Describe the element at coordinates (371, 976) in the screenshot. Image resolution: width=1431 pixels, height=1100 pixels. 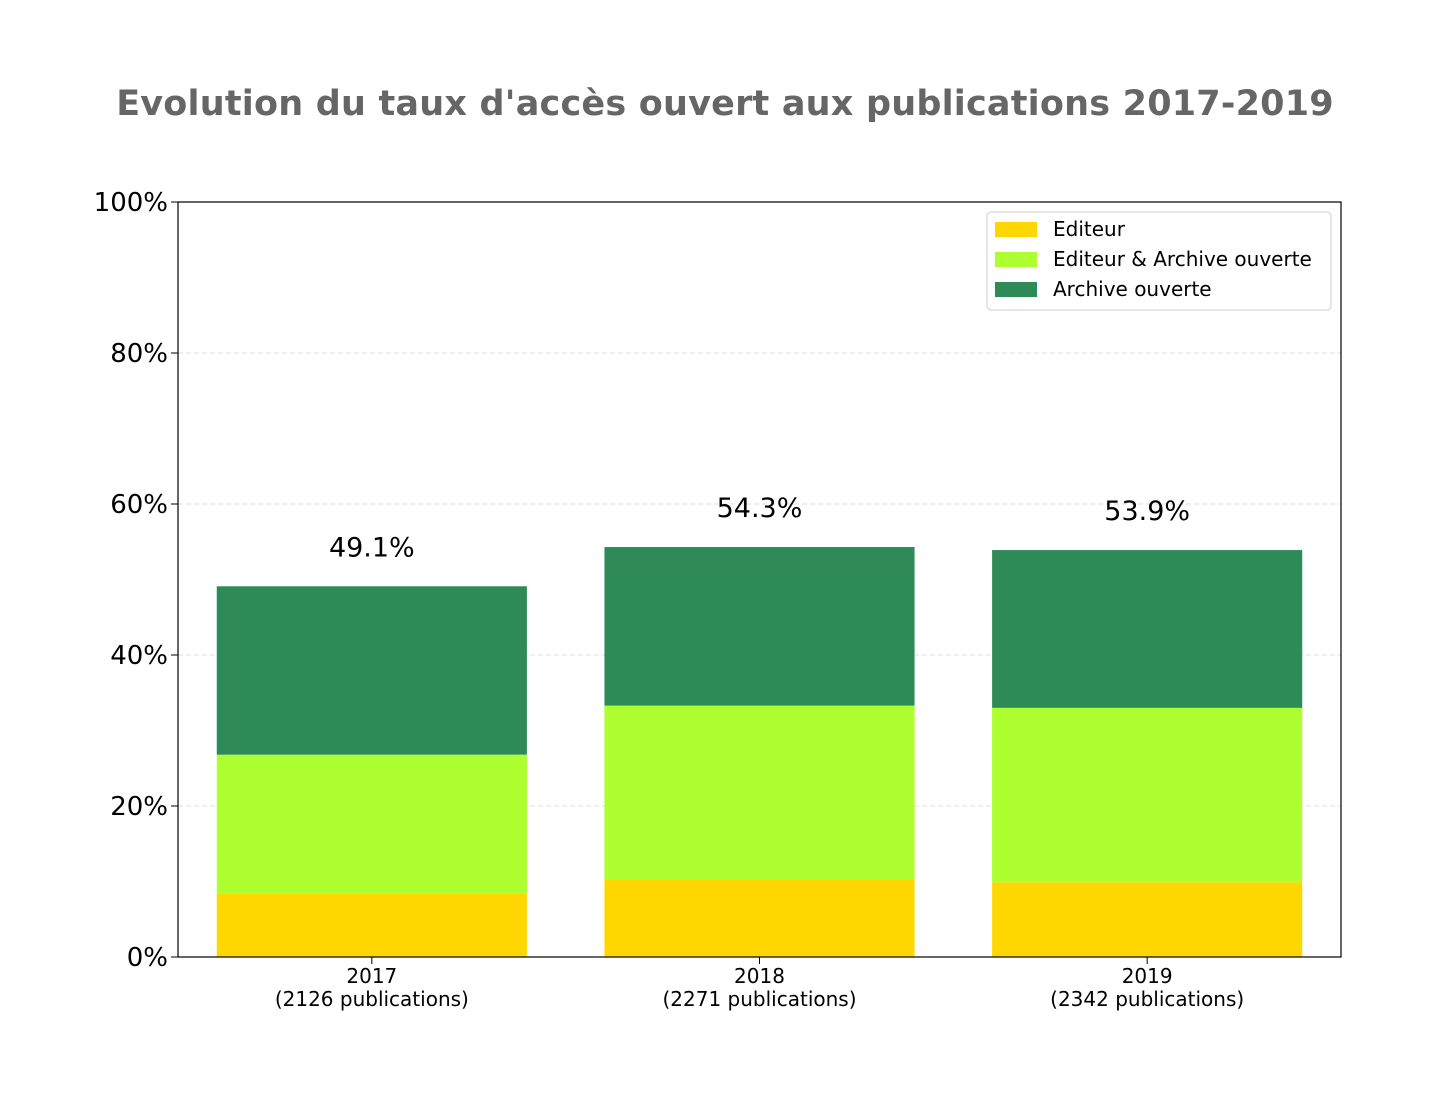
I see `x-tick-label-year: 2017` at that location.